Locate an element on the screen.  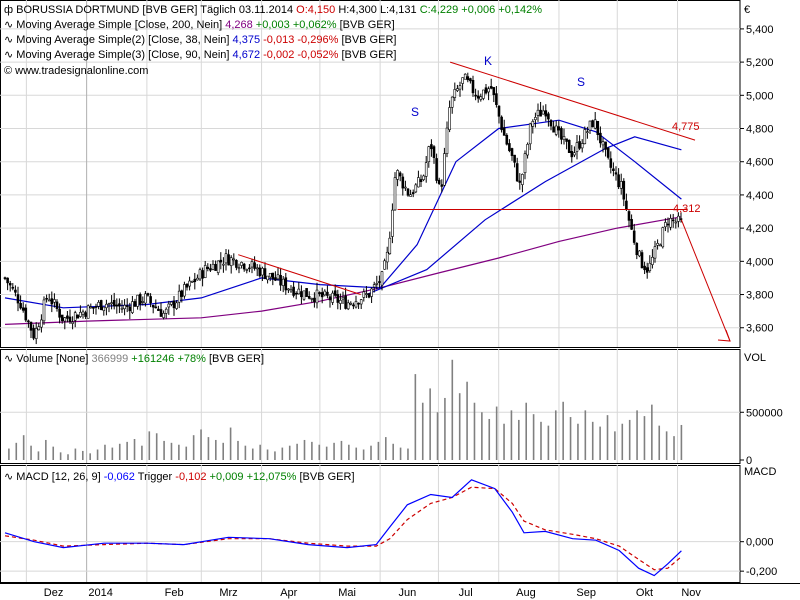
copyright-icon: © is located at coordinates (9, 71).